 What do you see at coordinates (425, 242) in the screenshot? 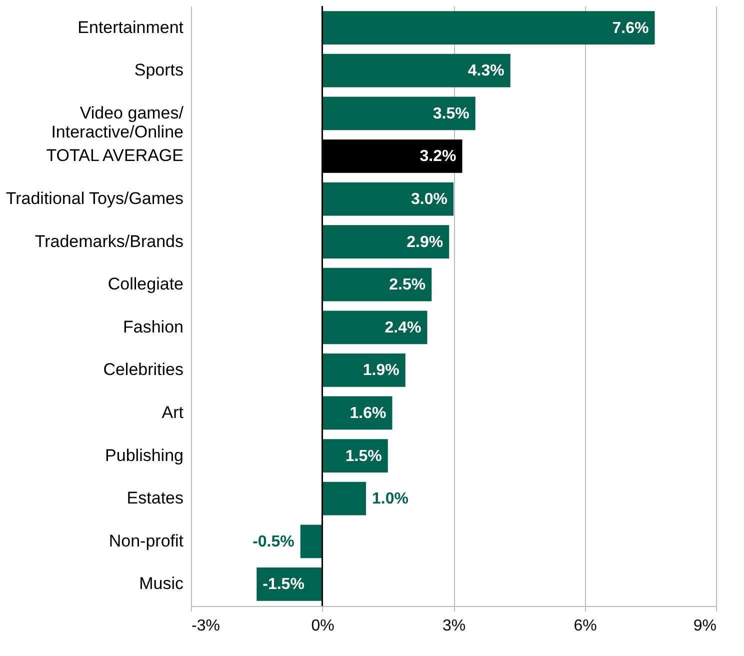
I see `data-label: 2.9%` at bounding box center [425, 242].